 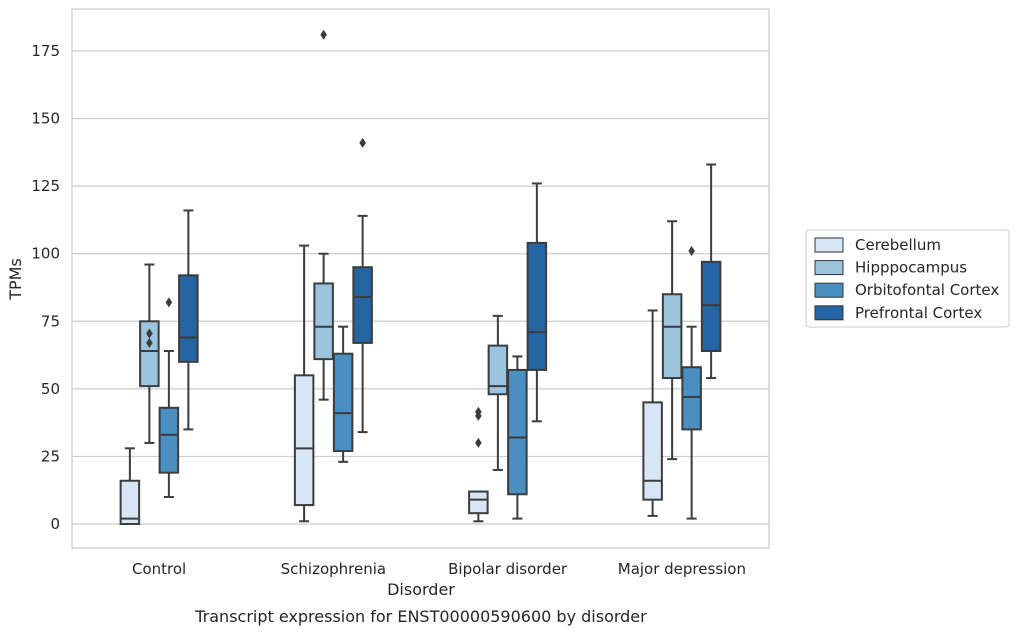 I want to click on y-tick-labels: 0 25 50 75 100 125 150 175, so click(x=45, y=287).